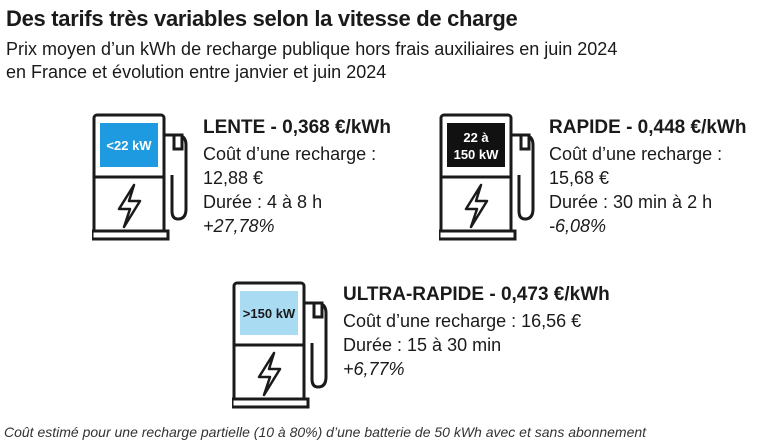 The width and height of the screenshot is (757, 447). Describe the element at coordinates (290, 154) in the screenshot. I see `lente-cost-label: Coût d’une recharge :` at that location.